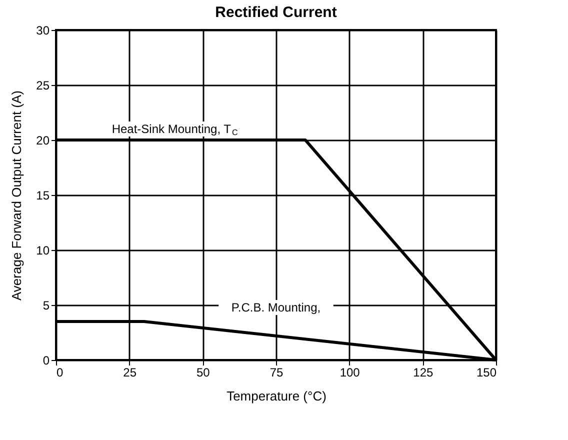 The height and width of the screenshot is (440, 568). I want to click on x-tick-label: 25, so click(130, 373).